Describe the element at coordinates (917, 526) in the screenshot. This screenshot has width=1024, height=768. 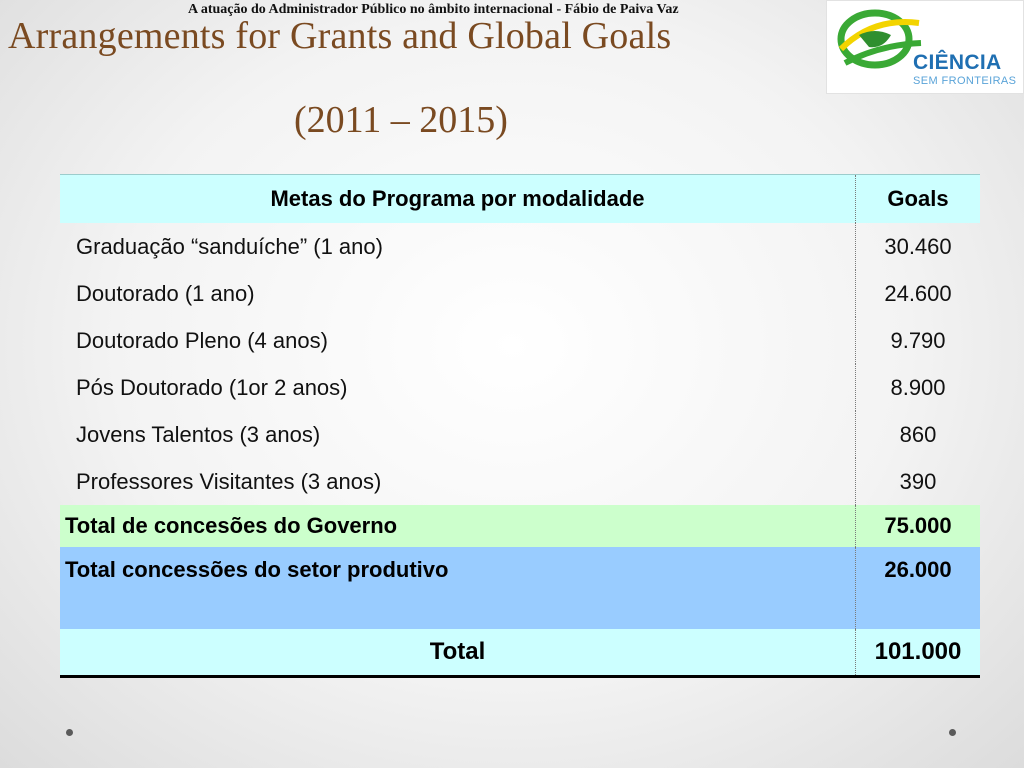
I see `total-government-value: 75.000` at that location.